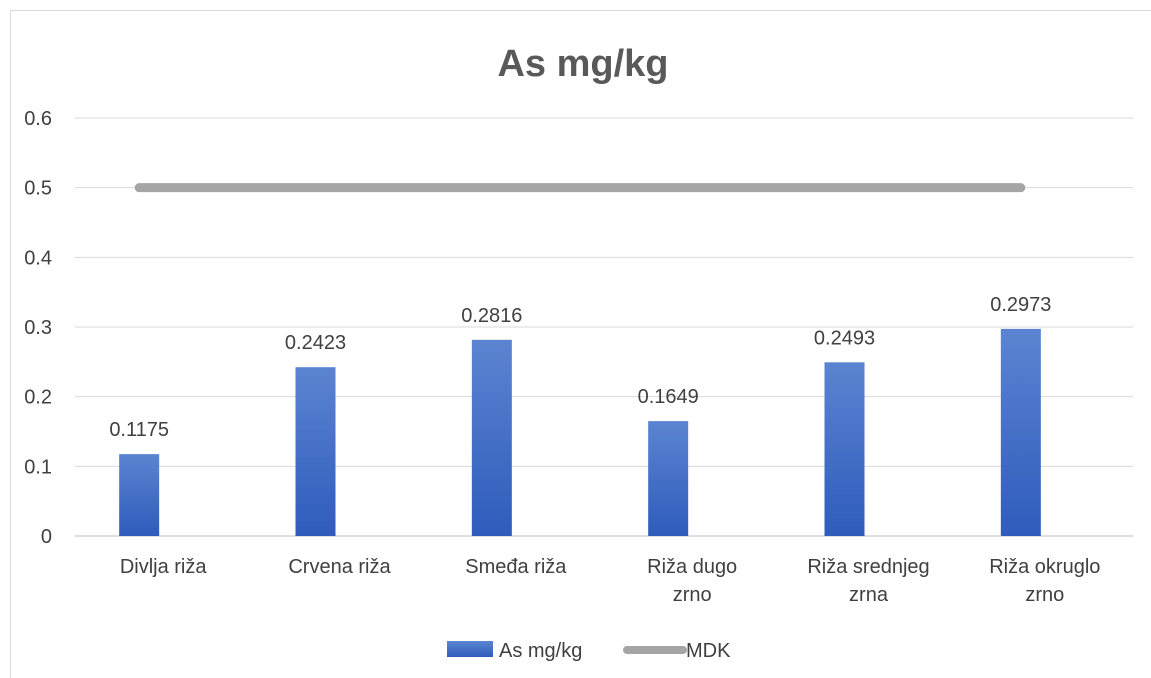 Image resolution: width=1151 pixels, height=678 pixels. What do you see at coordinates (339, 567) in the screenshot?
I see `category-label: Crvena riža` at bounding box center [339, 567].